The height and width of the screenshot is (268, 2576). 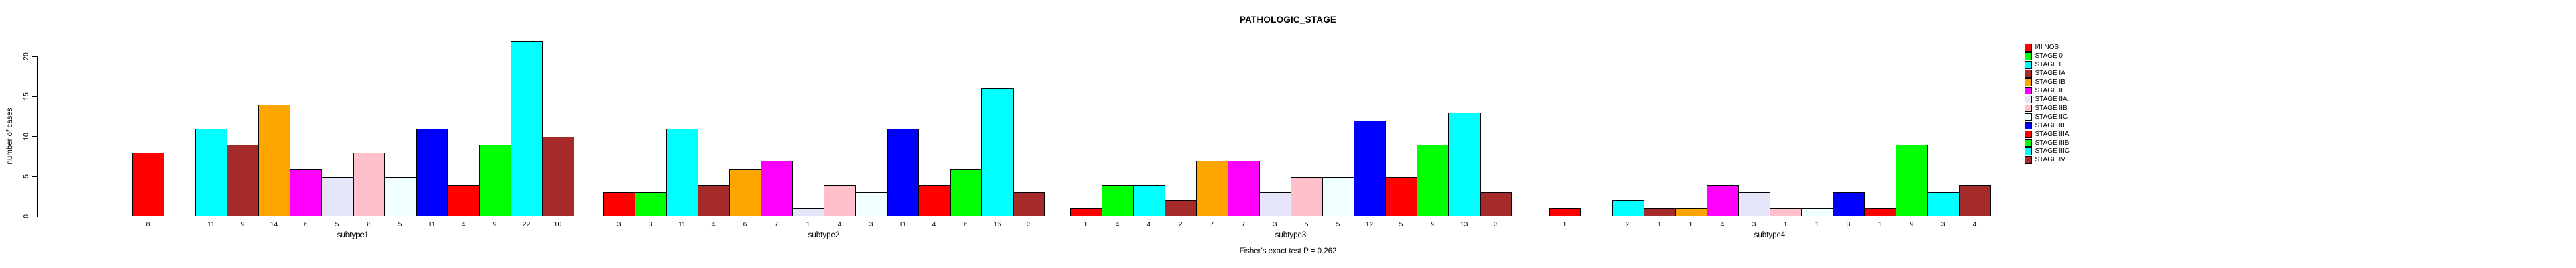 What do you see at coordinates (1288, 251) in the screenshot?
I see `fisher-test-annotation: Fisher's exact test P = 0.262` at bounding box center [1288, 251].